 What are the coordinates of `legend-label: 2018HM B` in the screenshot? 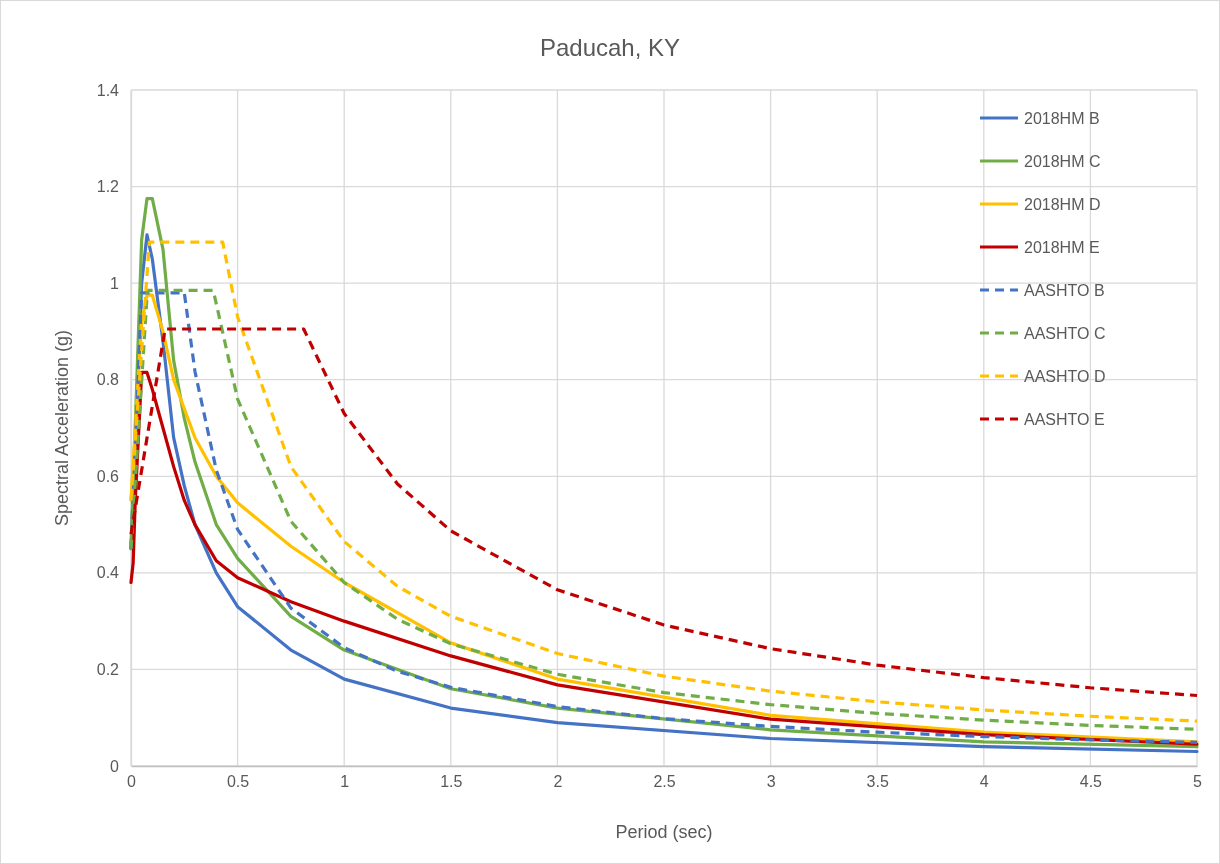 It's located at (1062, 118).